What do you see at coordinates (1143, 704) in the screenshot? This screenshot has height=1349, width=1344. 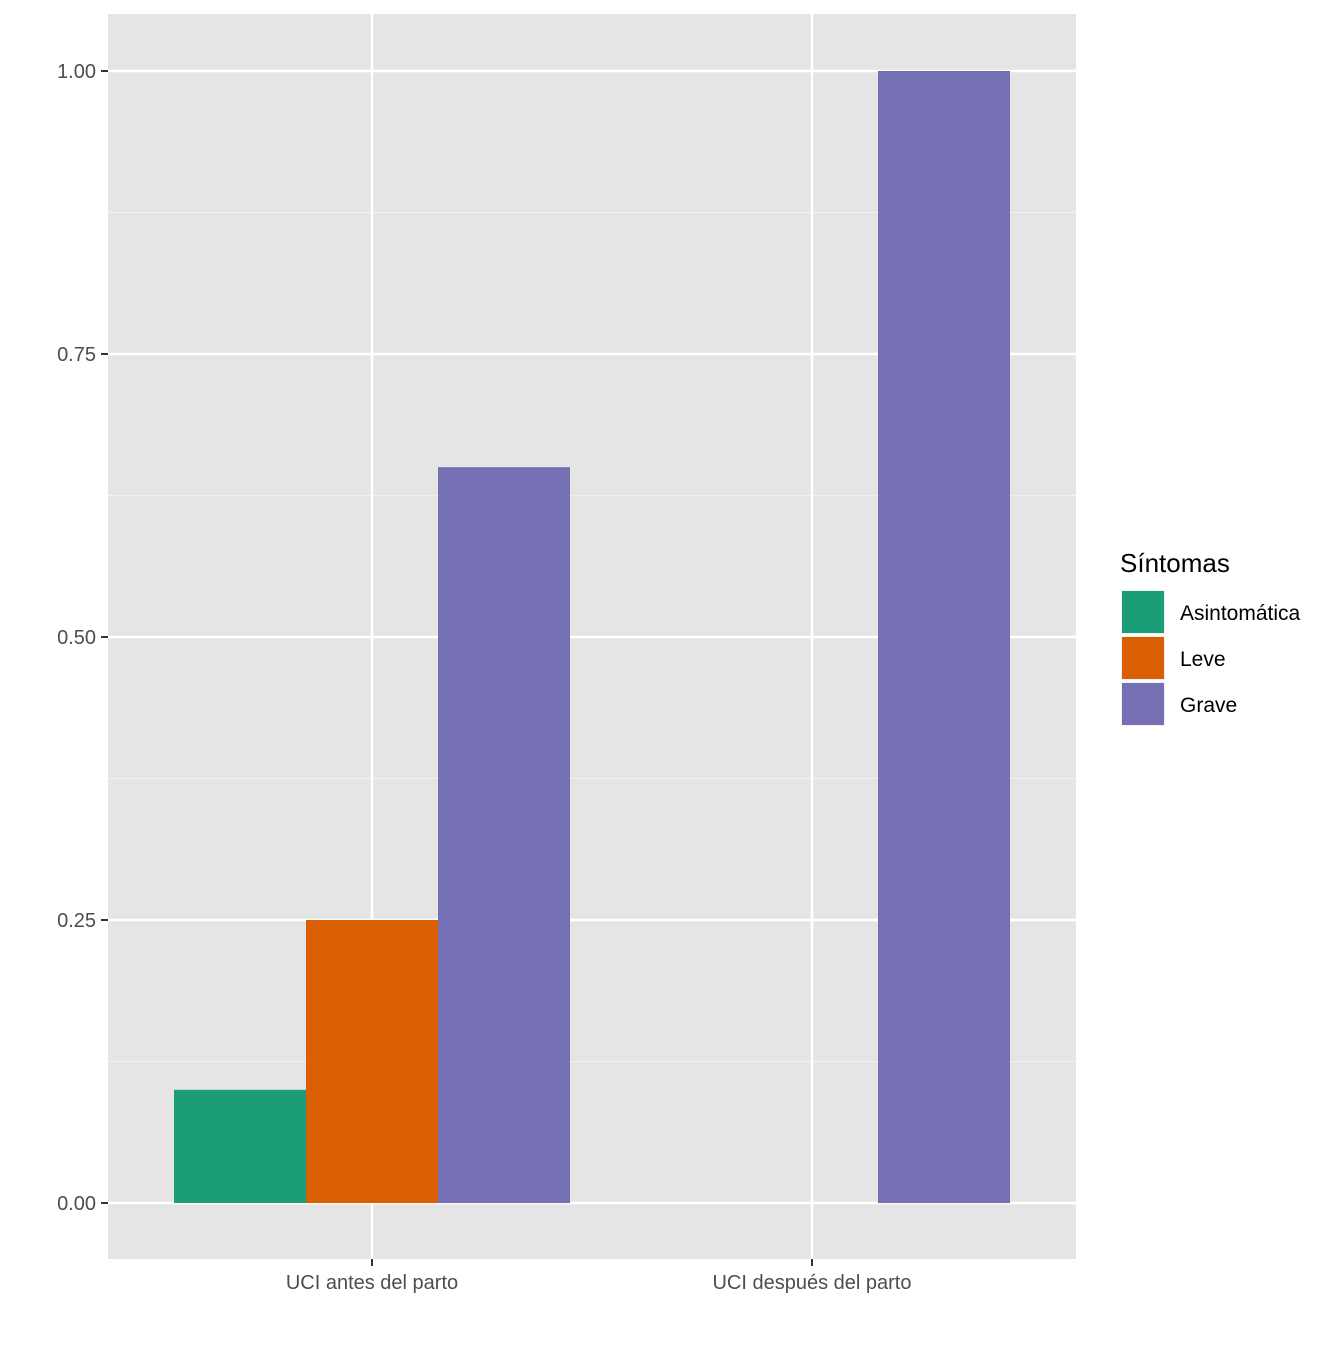 I see `legend-key-grave` at bounding box center [1143, 704].